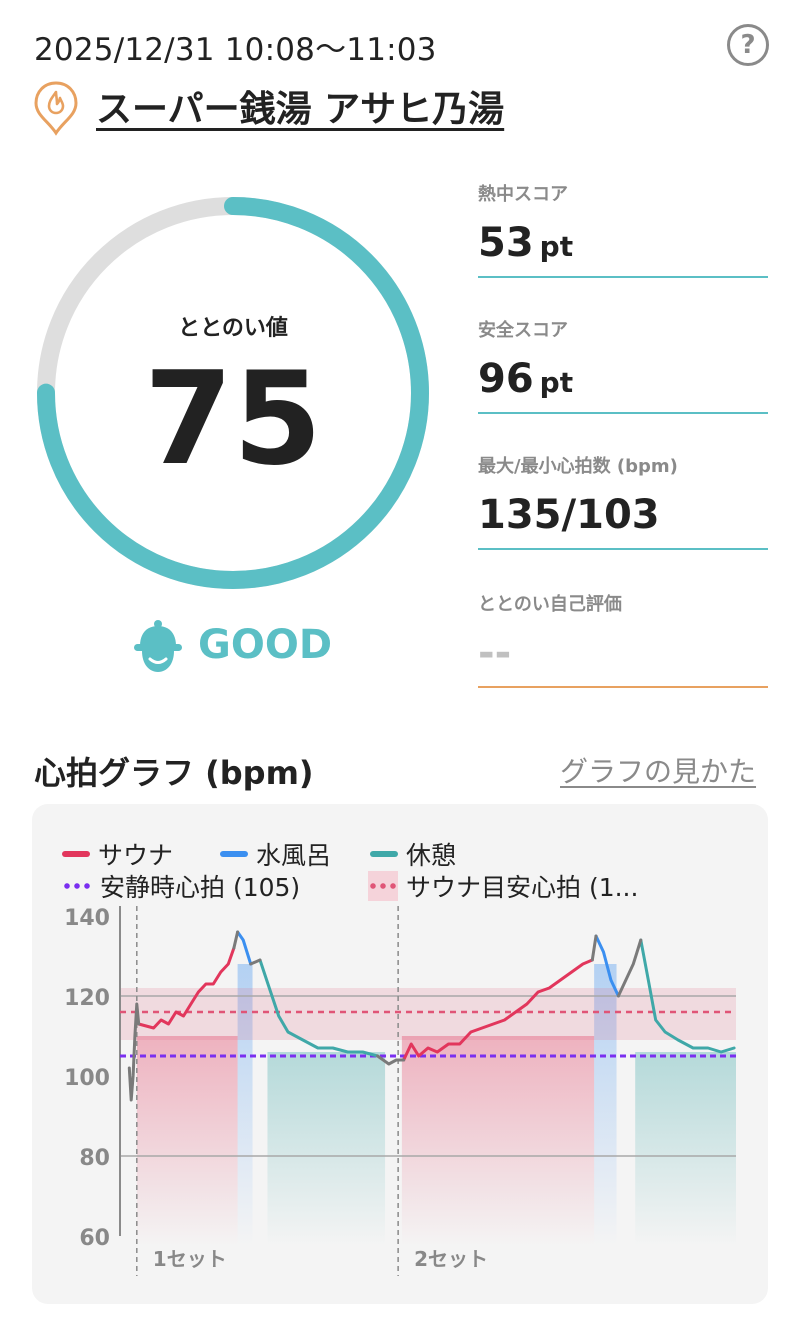 The height and width of the screenshot is (1336, 800). I want to click on rating-badge: GOOD, so click(257, 646).